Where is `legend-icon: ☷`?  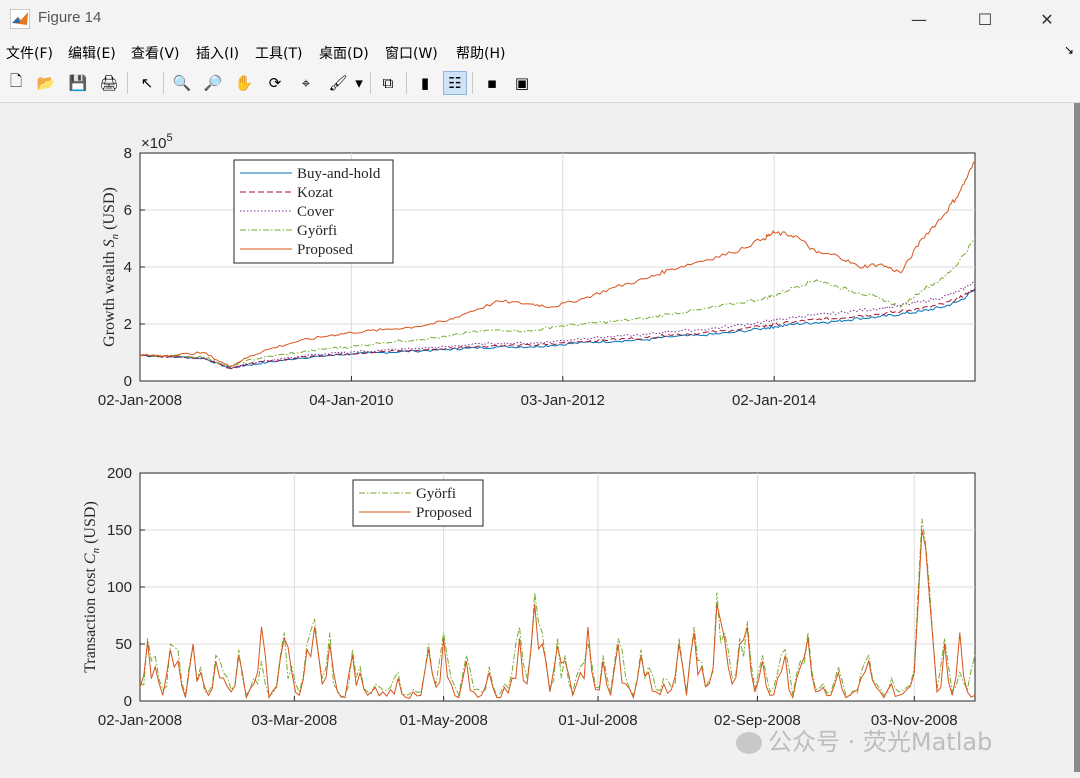 legend-icon: ☷ is located at coordinates (455, 83).